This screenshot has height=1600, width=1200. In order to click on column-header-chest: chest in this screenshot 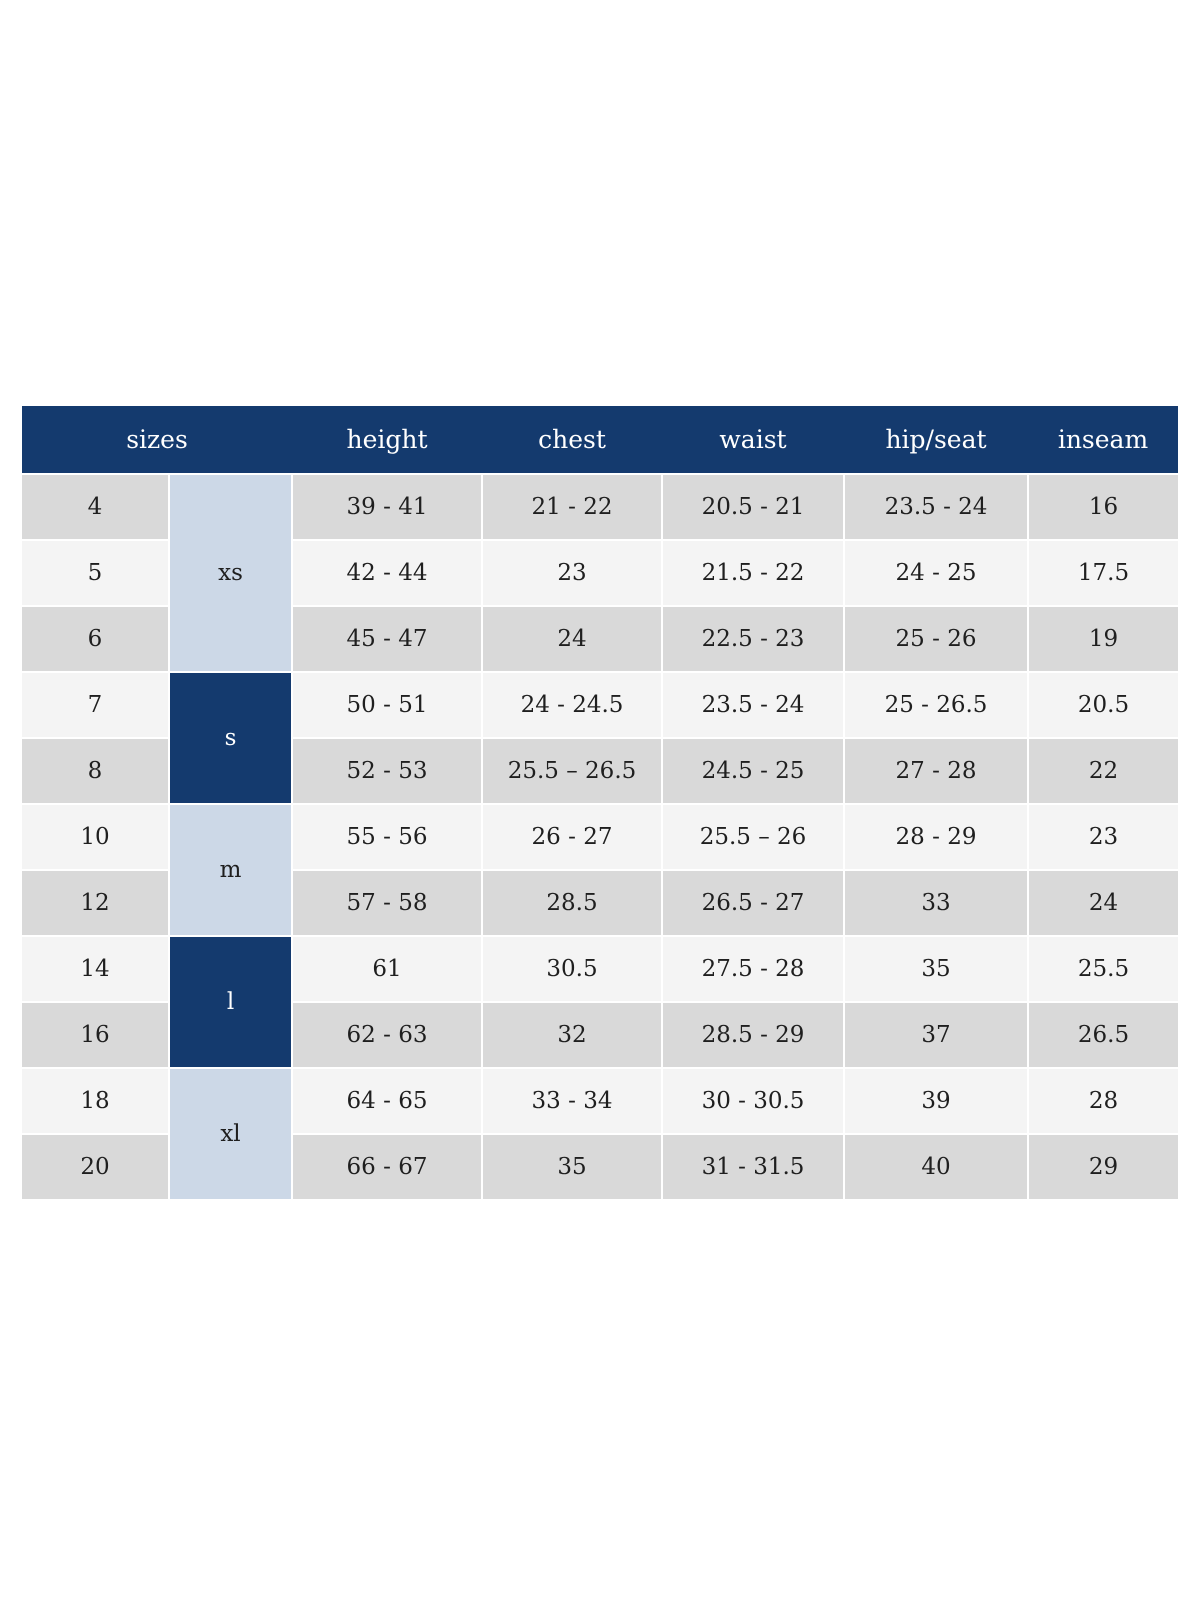, I will do `click(572, 439)`.